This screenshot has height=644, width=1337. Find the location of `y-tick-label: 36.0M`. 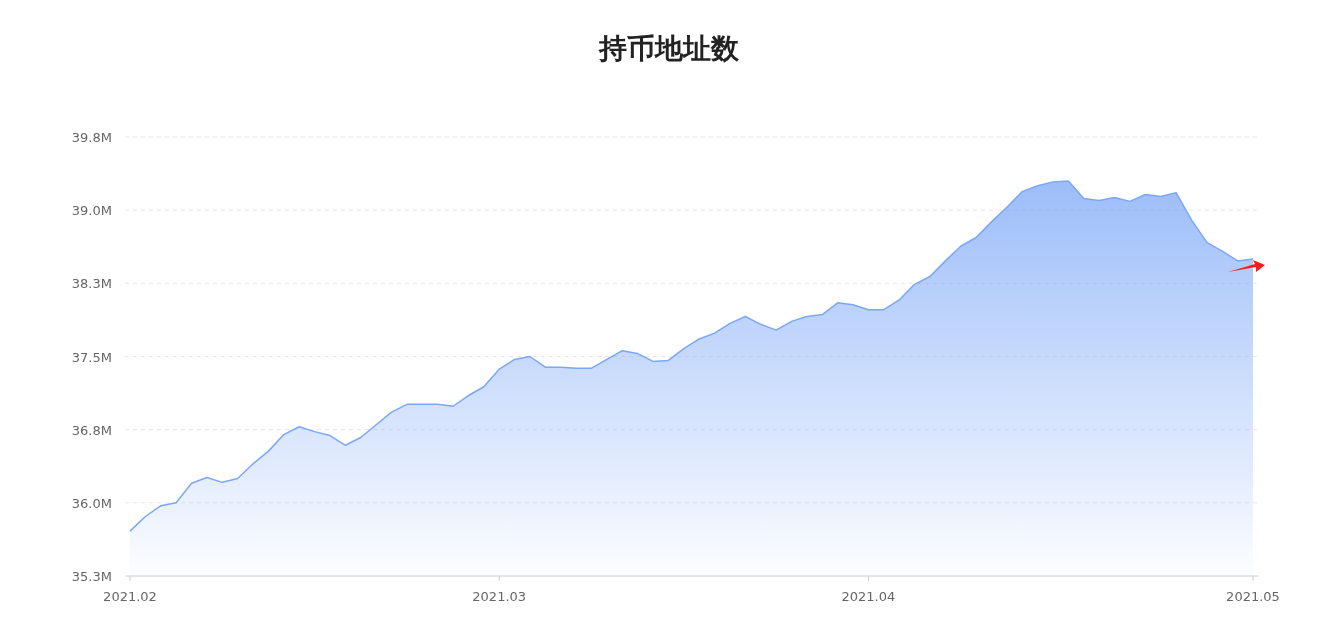

y-tick-label: 36.0M is located at coordinates (91, 503).